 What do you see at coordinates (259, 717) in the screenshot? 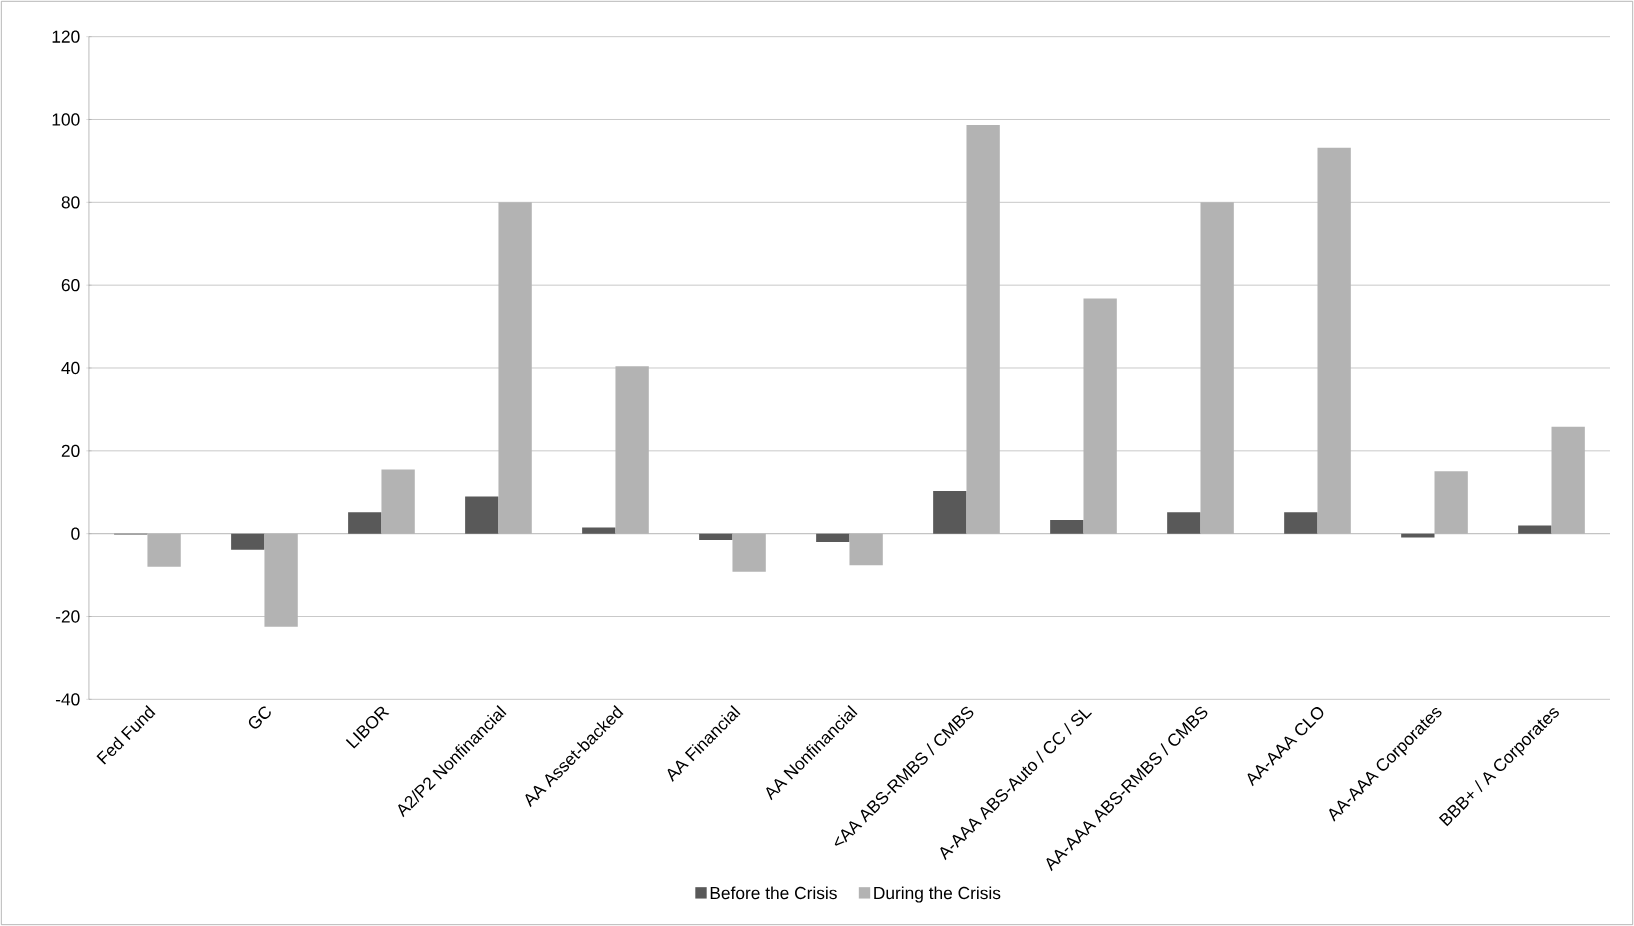
I see `x-tick-label: GC` at bounding box center [259, 717].